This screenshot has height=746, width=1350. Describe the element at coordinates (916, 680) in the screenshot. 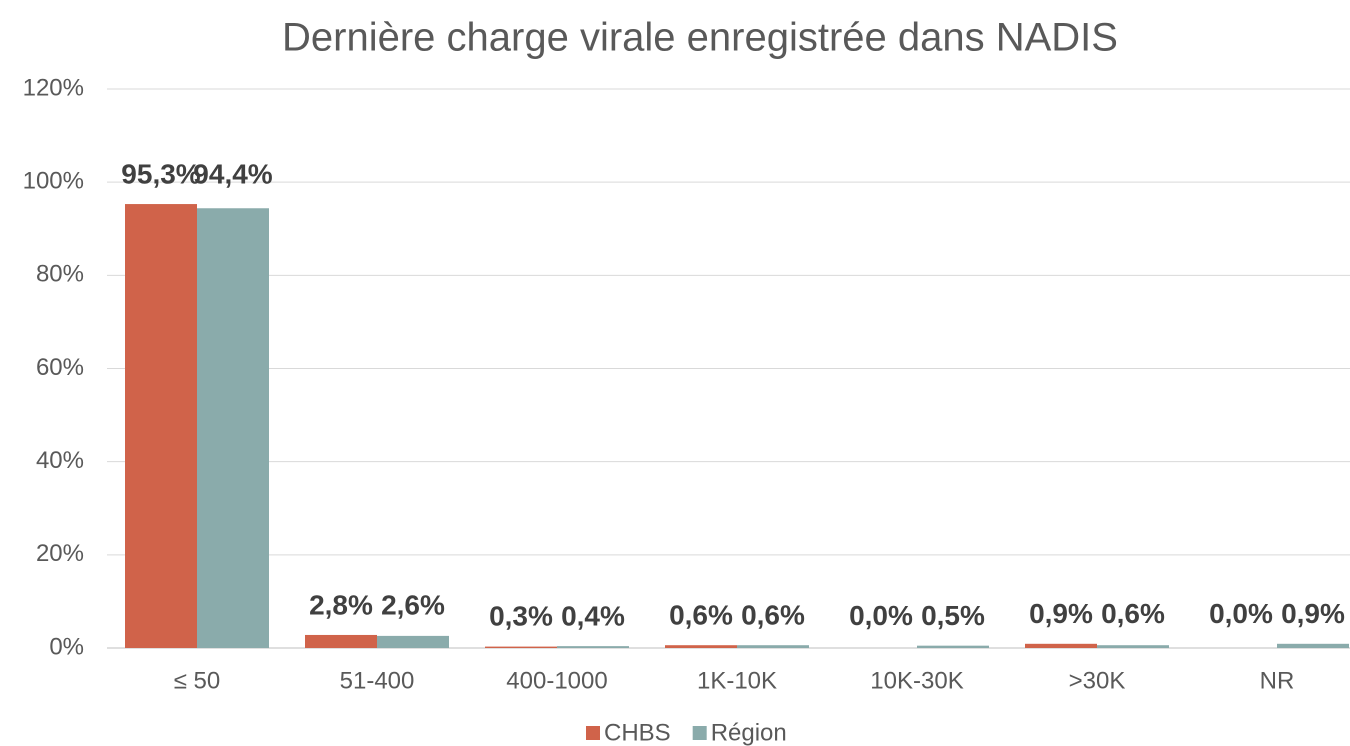

I see `x-tick-label: 10K-30K` at that location.